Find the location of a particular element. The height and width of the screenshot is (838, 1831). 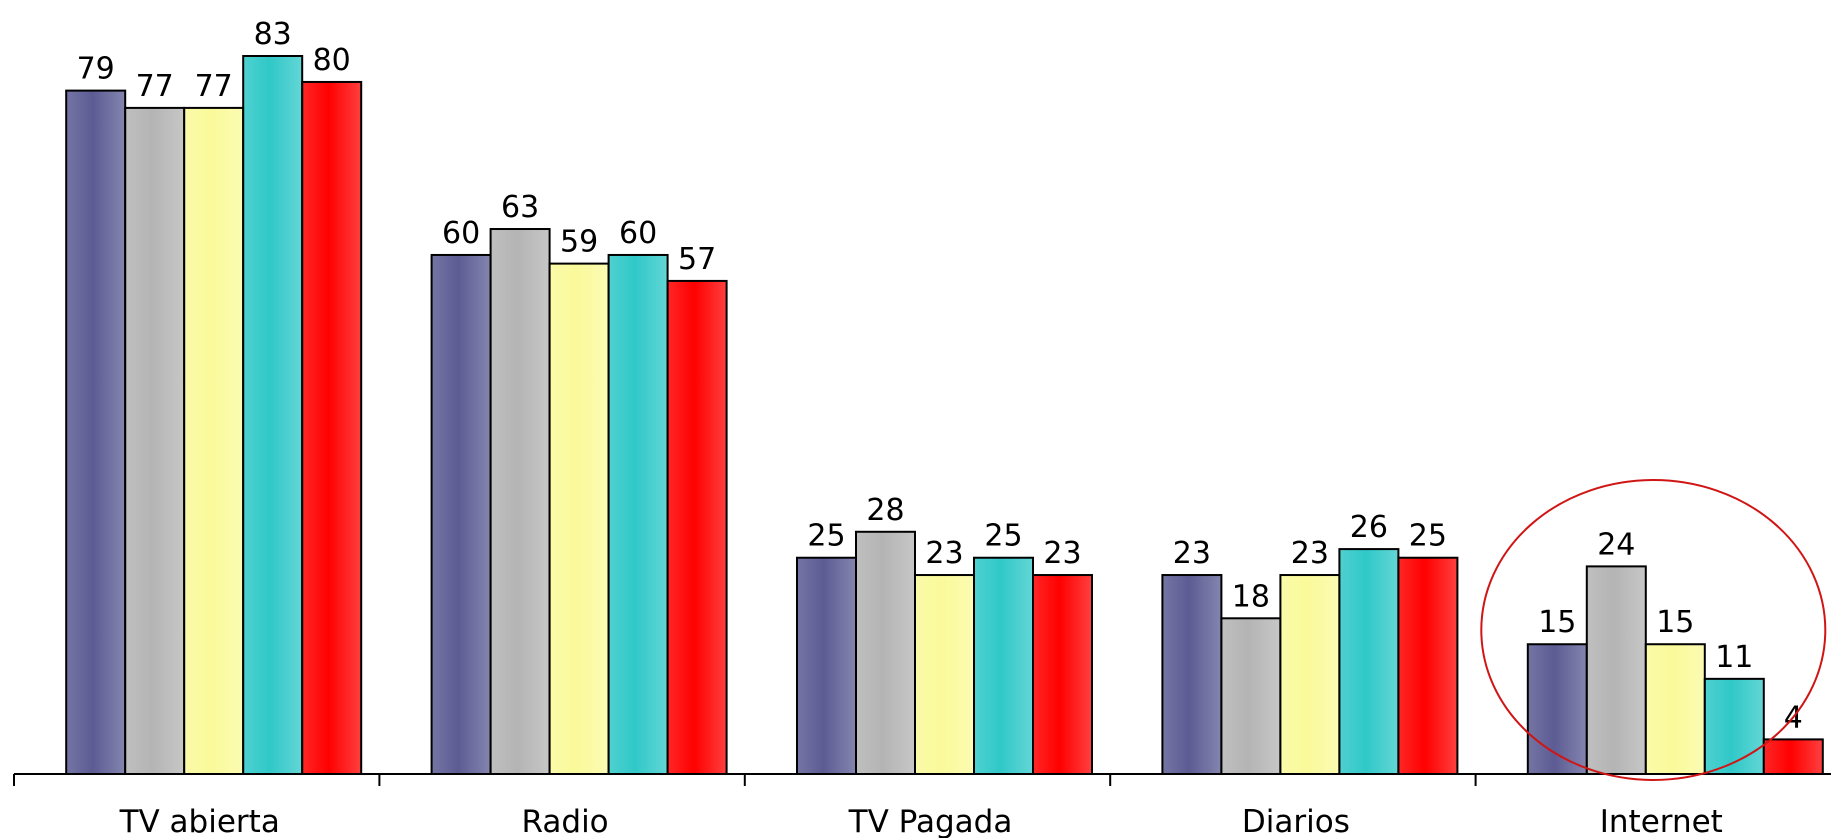

value-label: 63 is located at coordinates (520, 207).